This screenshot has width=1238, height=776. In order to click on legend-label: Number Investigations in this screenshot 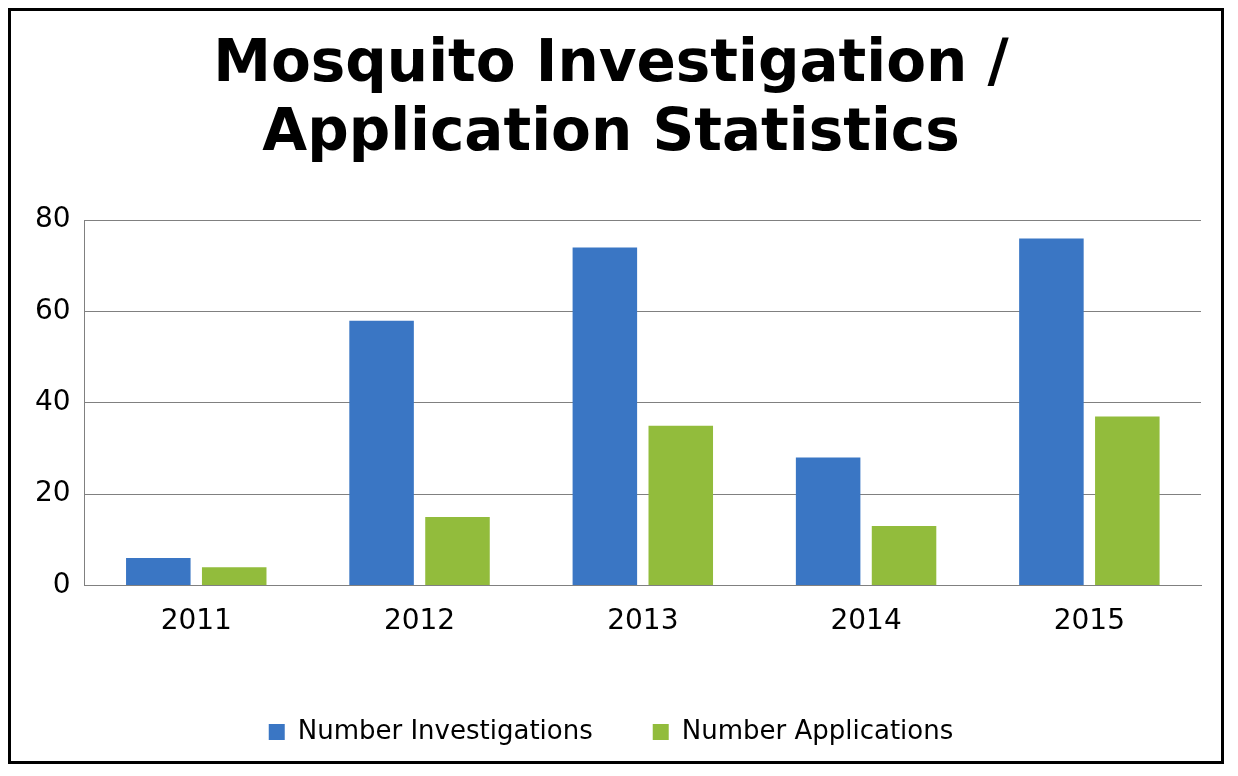, I will do `click(445, 729)`.